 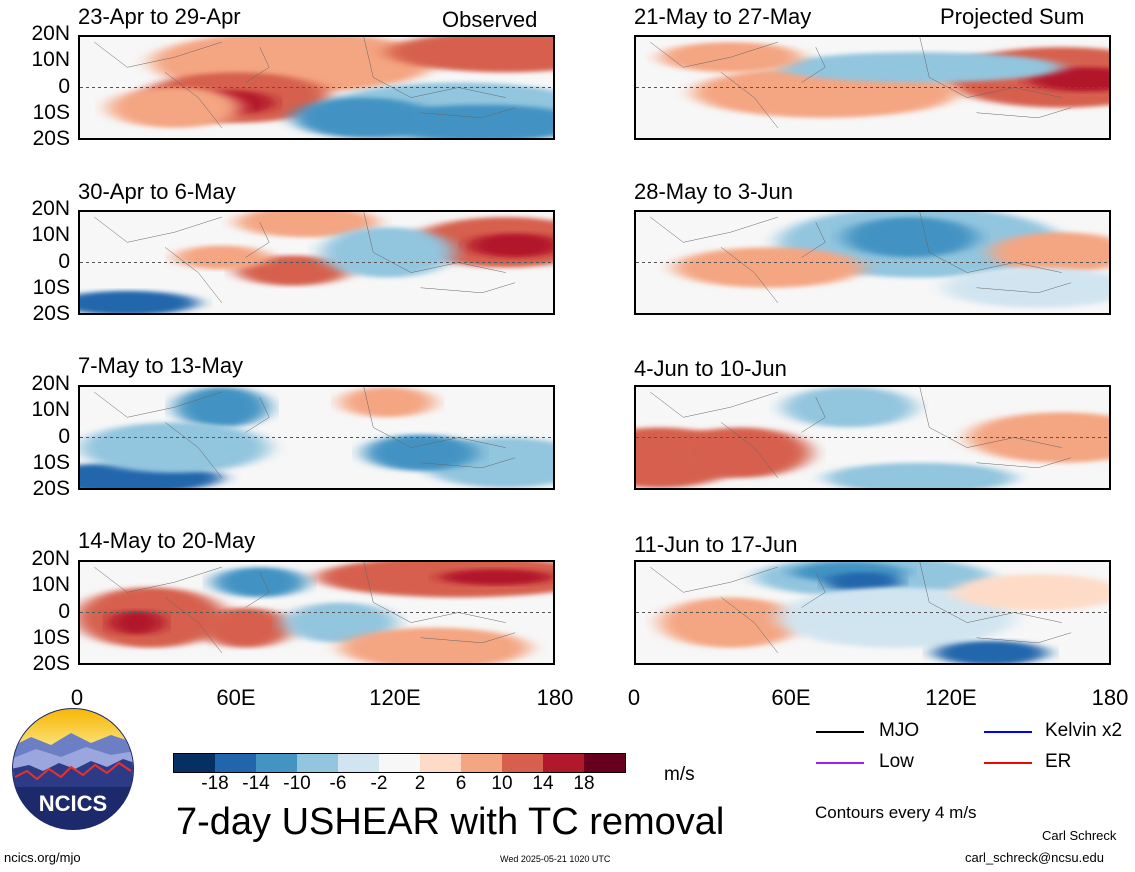 I want to click on panel-title: 4-Jun to 10-Jun, so click(x=710, y=368).